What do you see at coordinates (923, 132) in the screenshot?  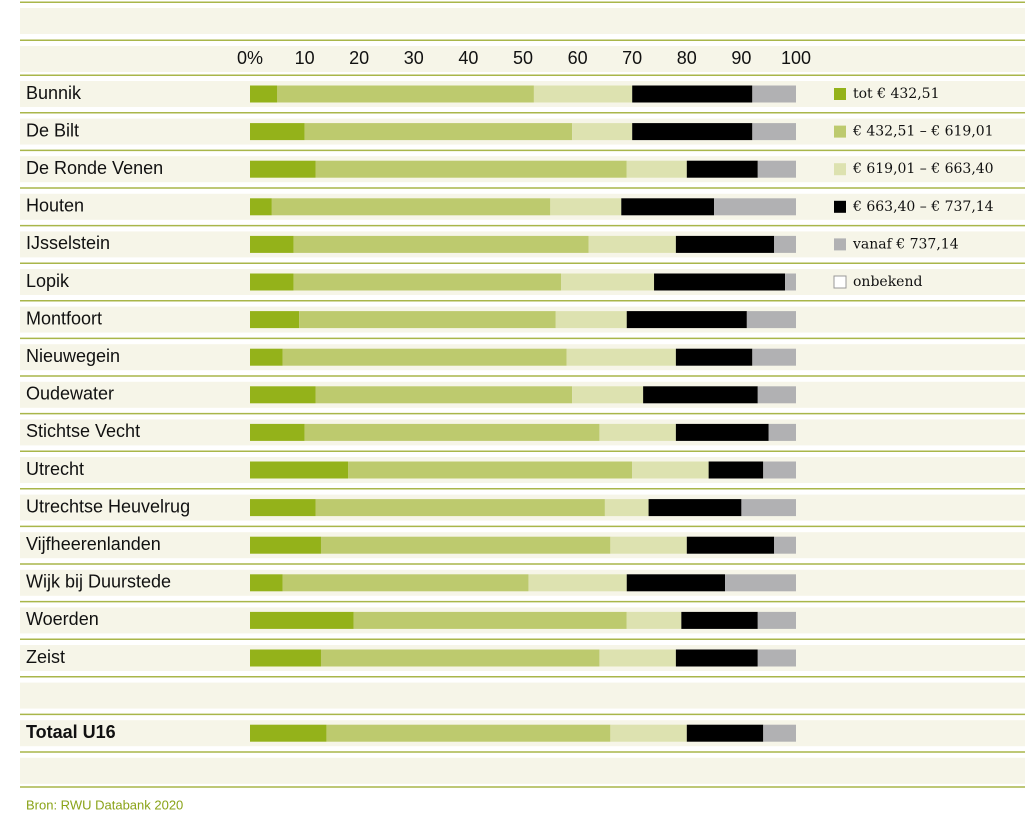 I see `legend-label: € 432,51 – € 619,01` at bounding box center [923, 132].